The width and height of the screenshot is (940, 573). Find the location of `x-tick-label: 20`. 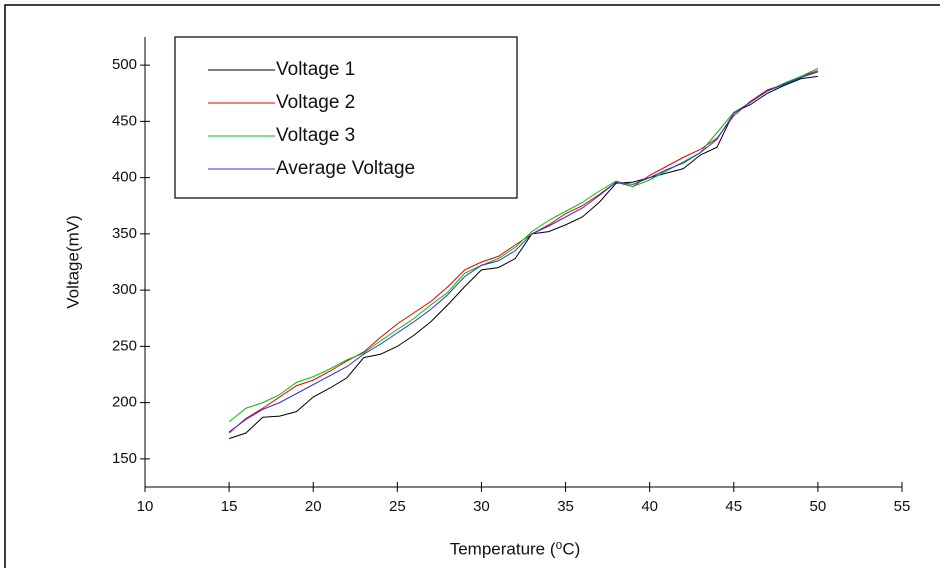

x-tick-label: 20 is located at coordinates (313, 506).